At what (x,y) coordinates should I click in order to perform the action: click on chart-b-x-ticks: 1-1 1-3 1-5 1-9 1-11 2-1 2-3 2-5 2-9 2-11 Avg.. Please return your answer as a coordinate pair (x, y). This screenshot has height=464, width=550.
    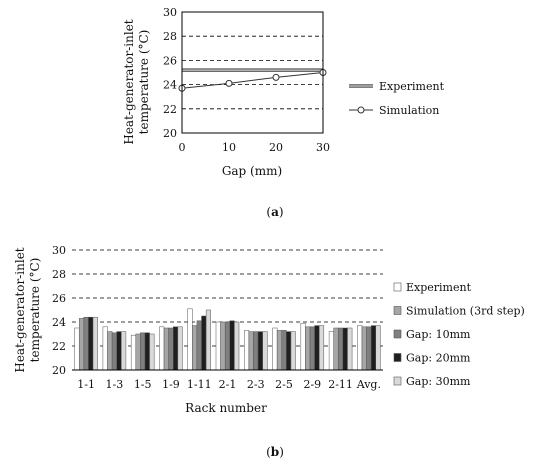
    Looking at the image, I should click on (229, 384).